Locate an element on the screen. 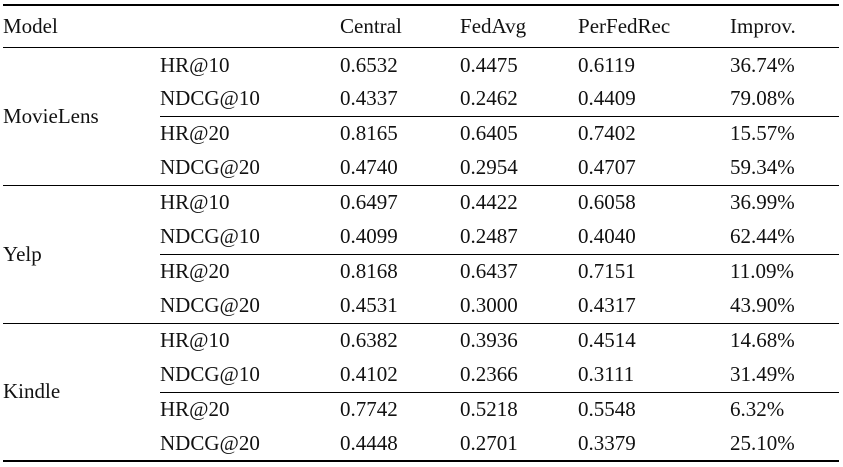  perfedrec-value: 0.4317 is located at coordinates (607, 305).